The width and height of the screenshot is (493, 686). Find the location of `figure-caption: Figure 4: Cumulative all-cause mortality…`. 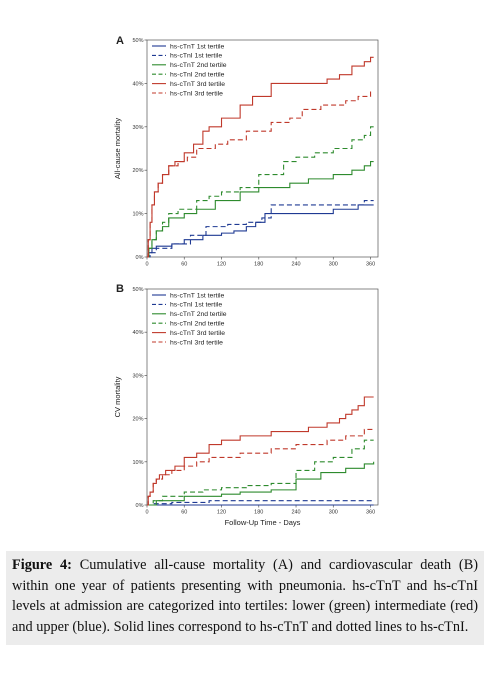

figure-caption: Figure 4: Cumulative all-cause mortality… is located at coordinates (245, 598).